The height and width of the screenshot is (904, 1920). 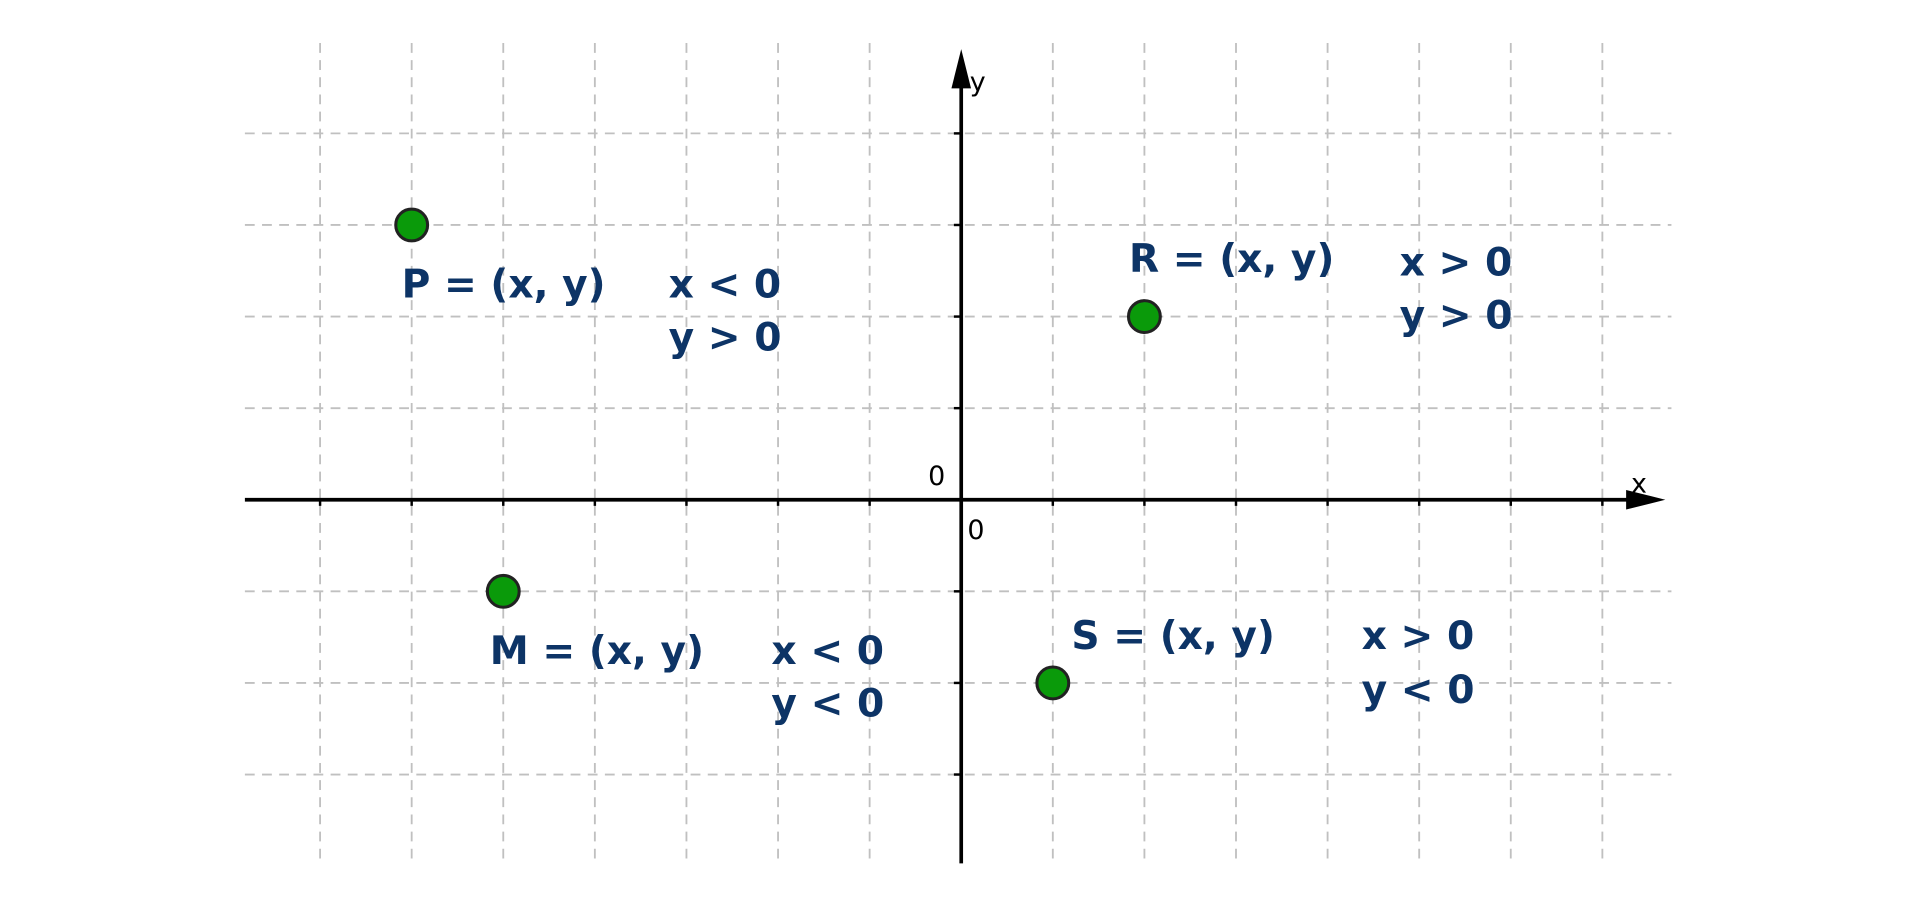 I want to click on point-r-group: R = (x, y) x > 0 y > 0, so click(x=1321, y=287).